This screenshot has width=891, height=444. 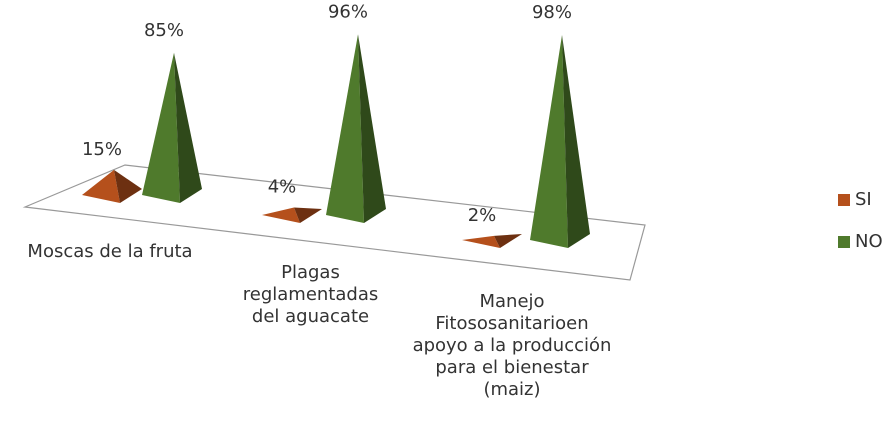 What do you see at coordinates (482, 215) in the screenshot?
I see `data-label: 2%` at bounding box center [482, 215].